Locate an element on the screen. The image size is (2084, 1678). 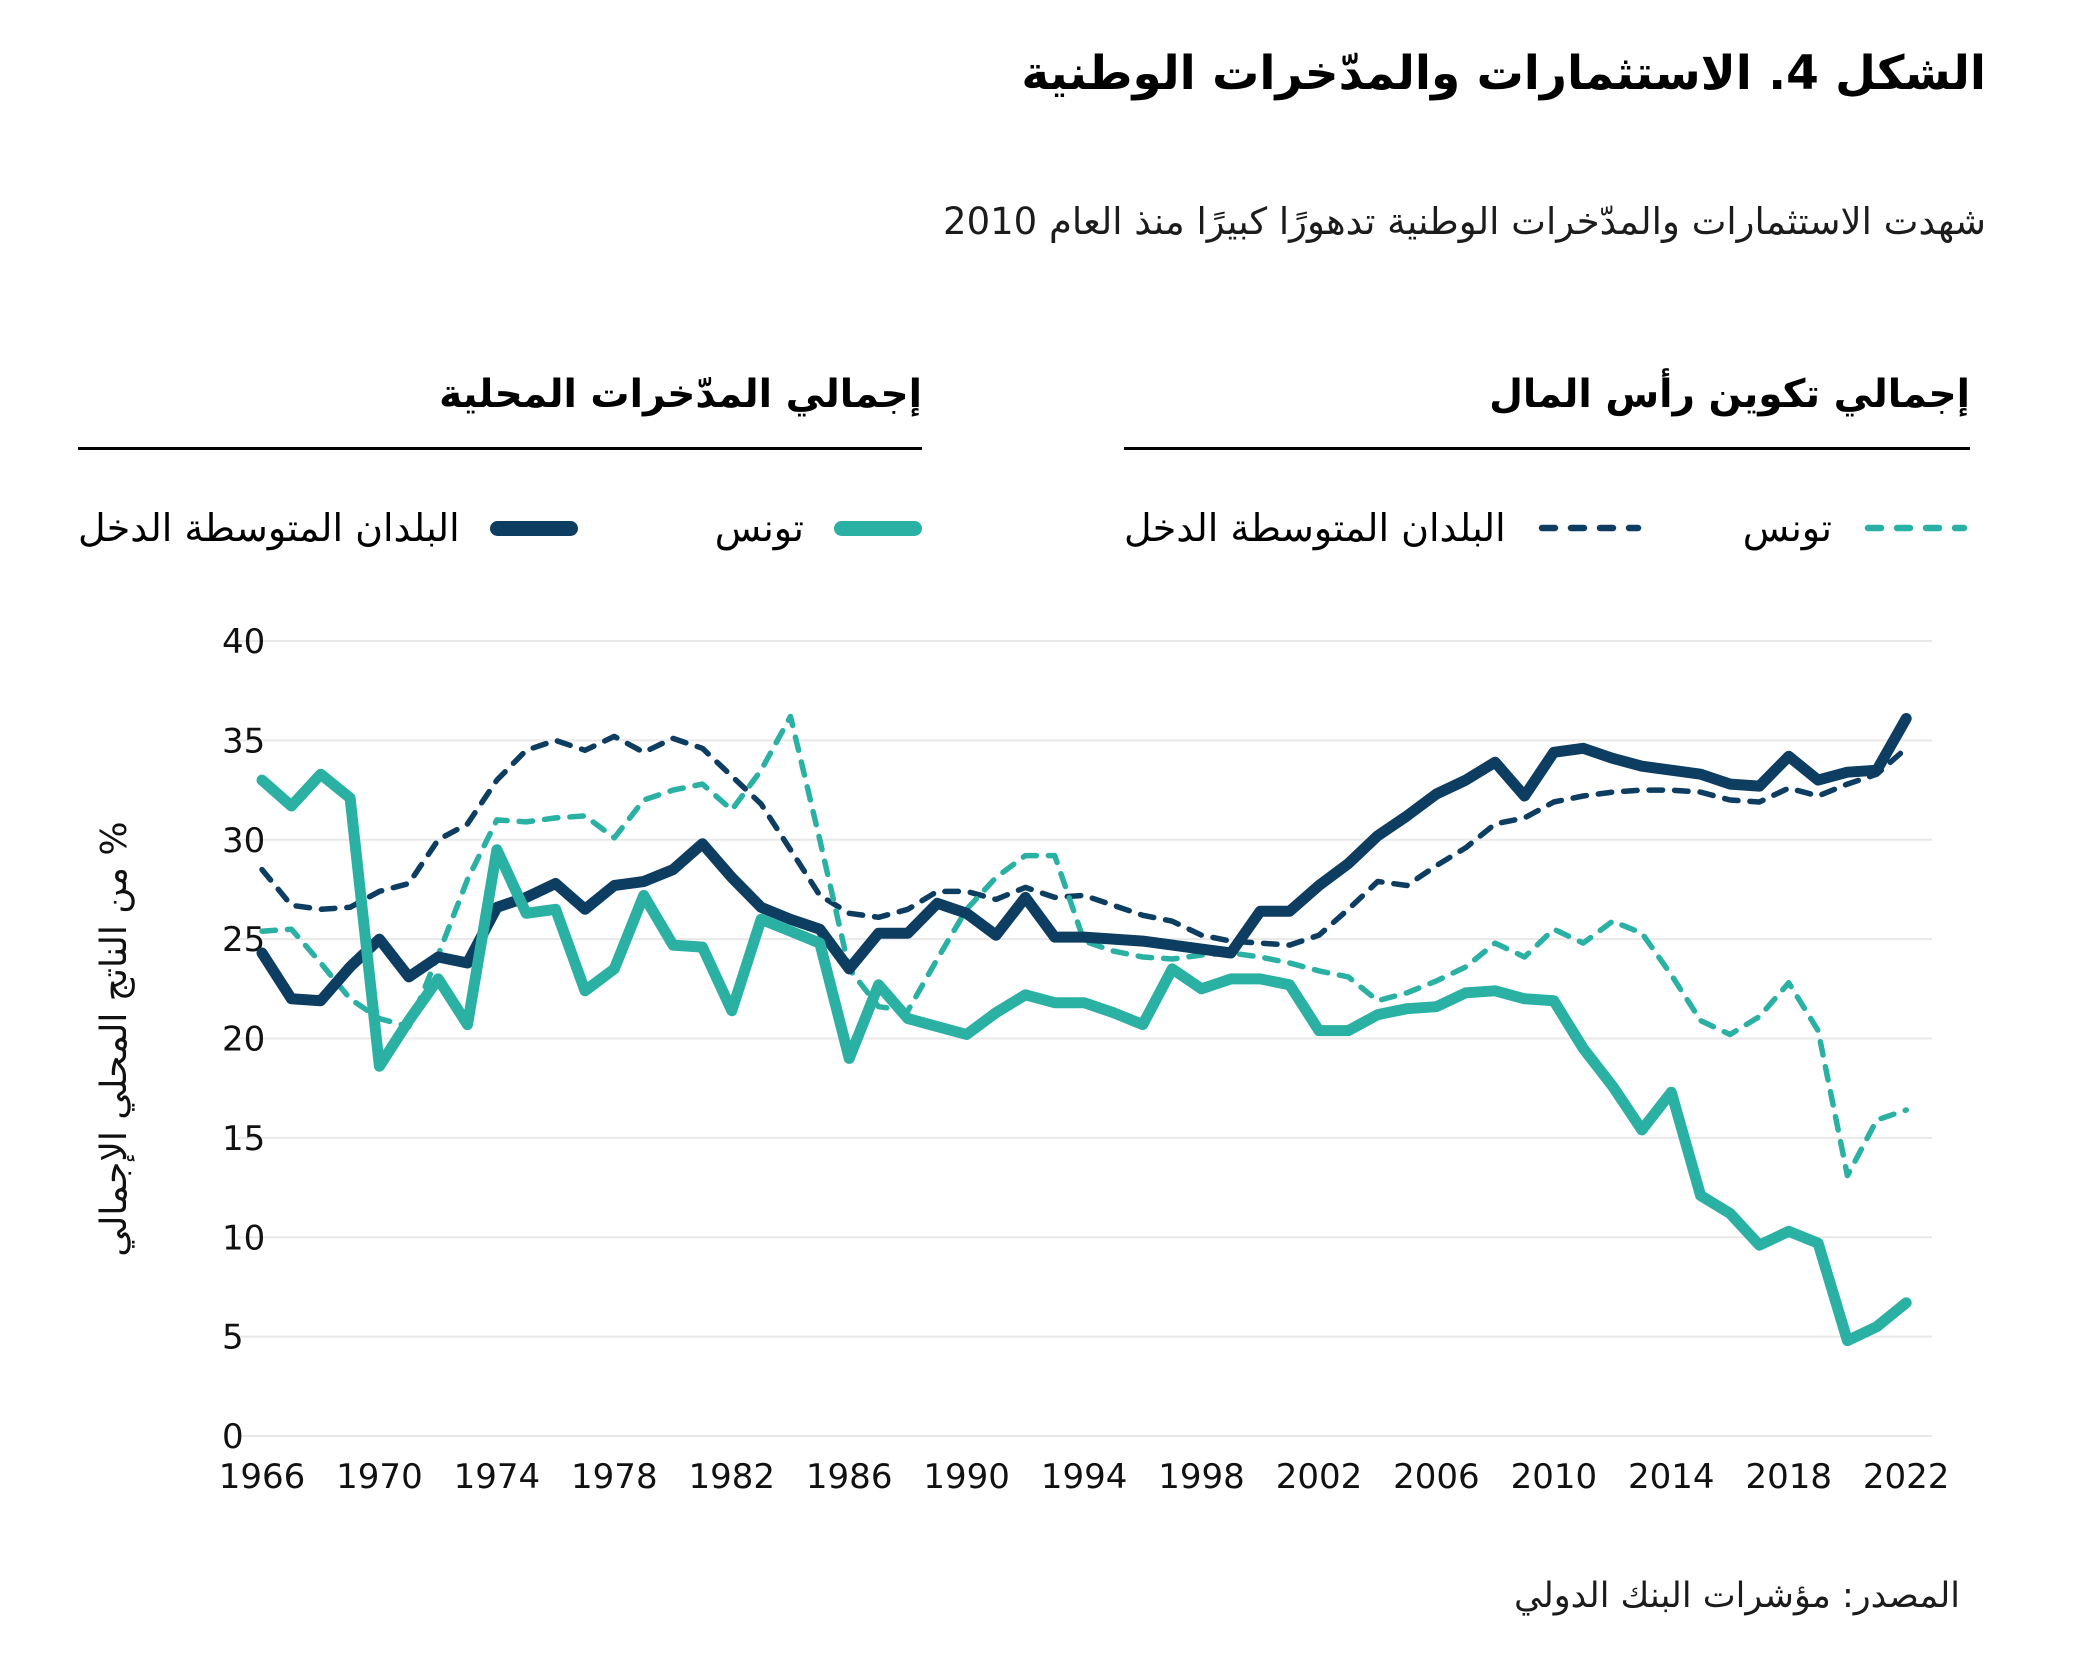
x-tick-label: 1982 is located at coordinates (731, 1477).